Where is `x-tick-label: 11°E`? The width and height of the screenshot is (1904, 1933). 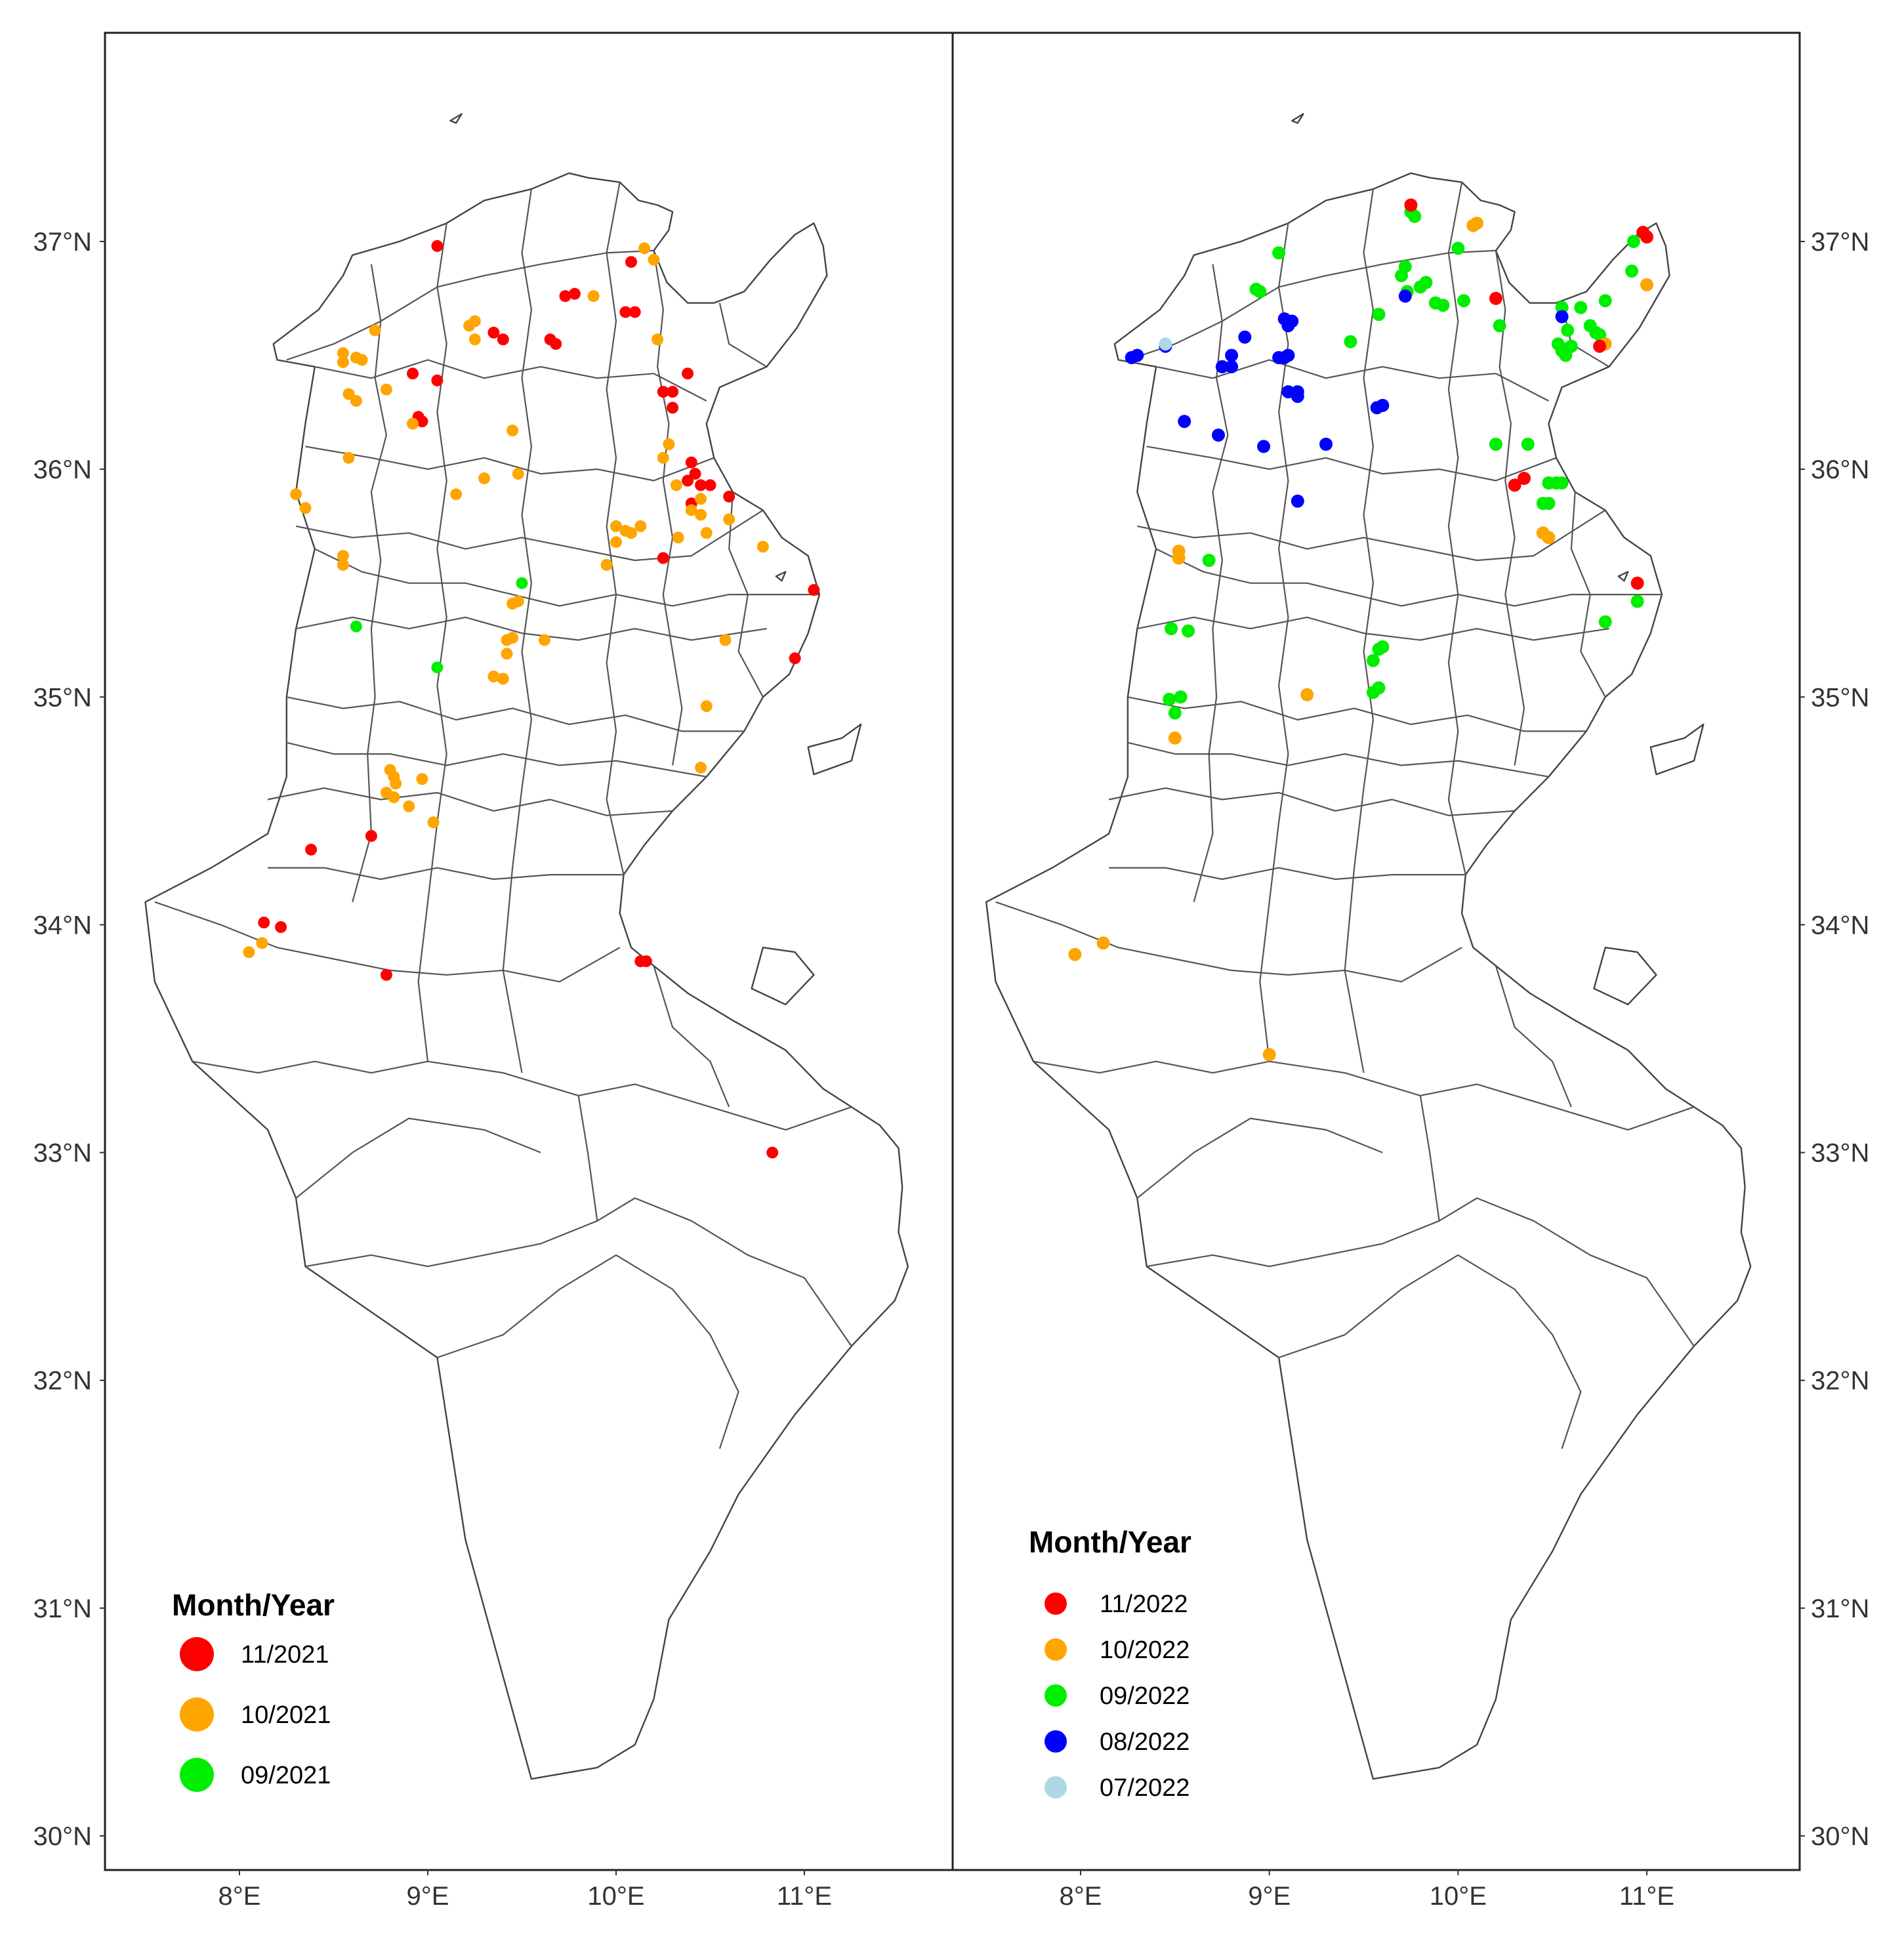
x-tick-label: 11°E is located at coordinates (804, 1896).